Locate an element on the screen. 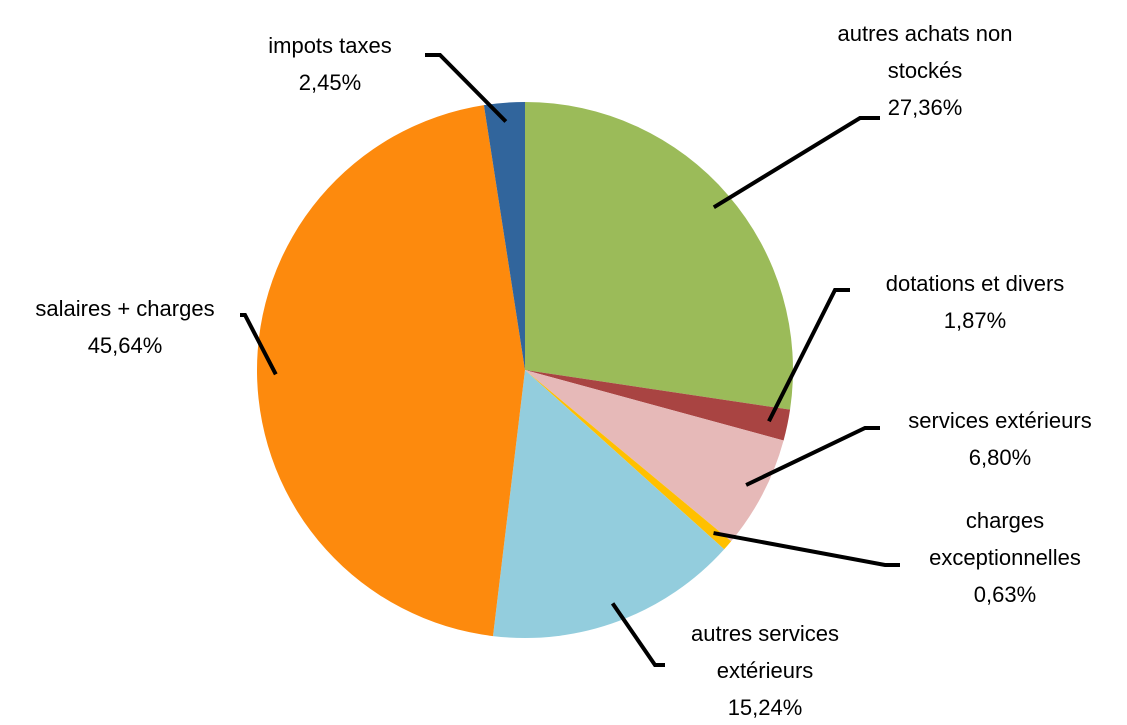  data-label: services extérieurs 6,80% is located at coordinates (988, 439).